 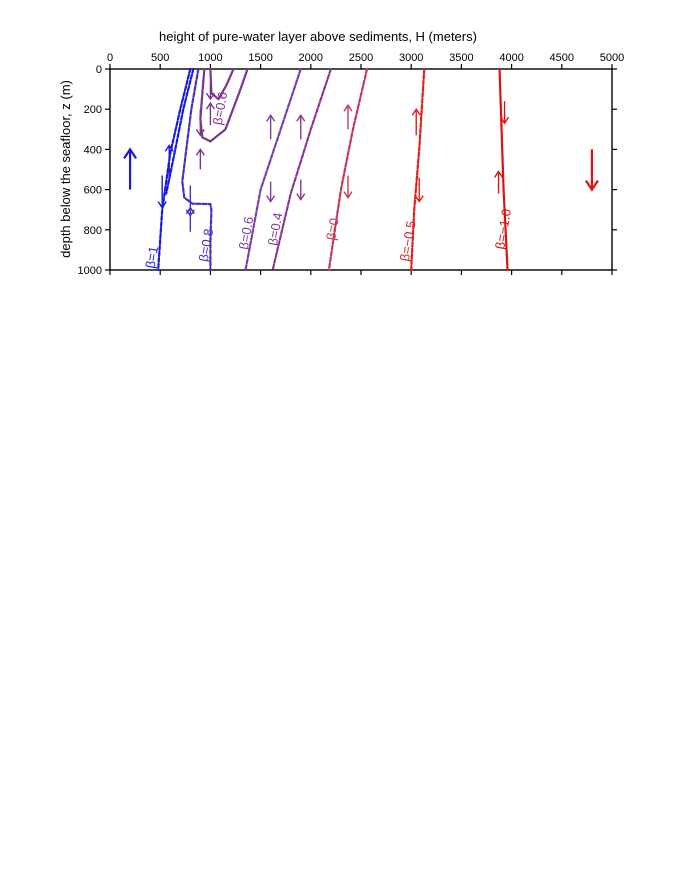 I want to click on x-tick-label-7: 3500, so click(x=461, y=58).